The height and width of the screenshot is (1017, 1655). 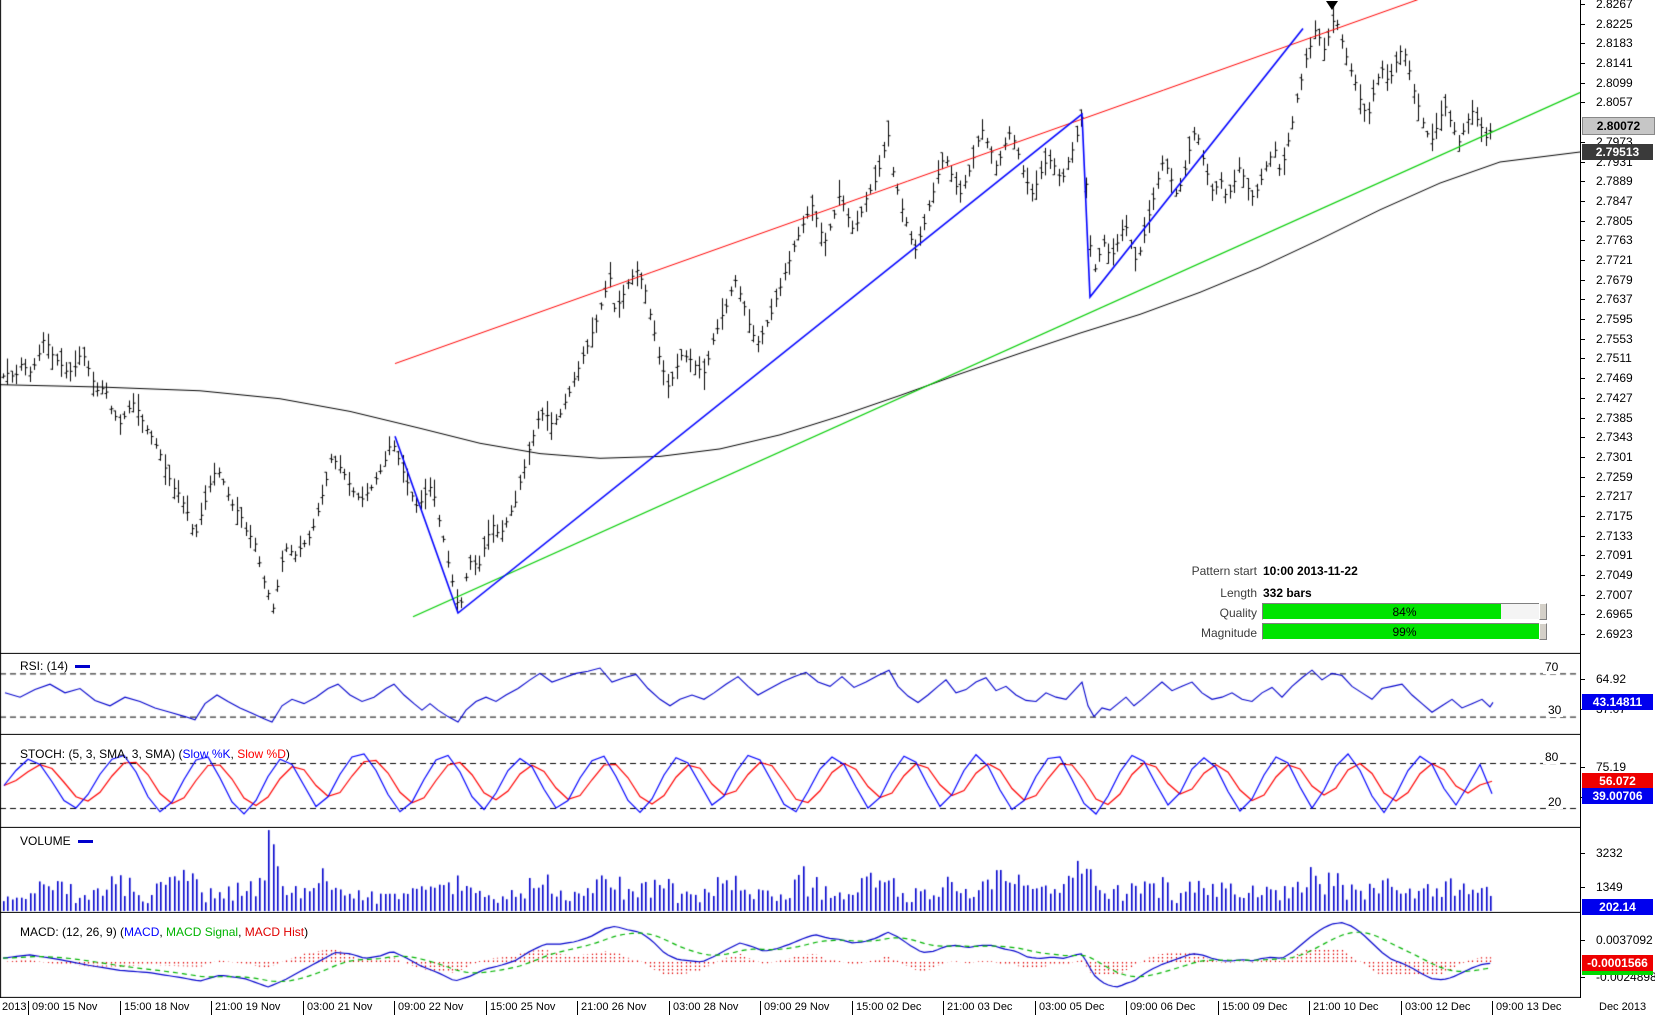 I want to click on price-axis-label: 2.7427, so click(x=1614, y=398).